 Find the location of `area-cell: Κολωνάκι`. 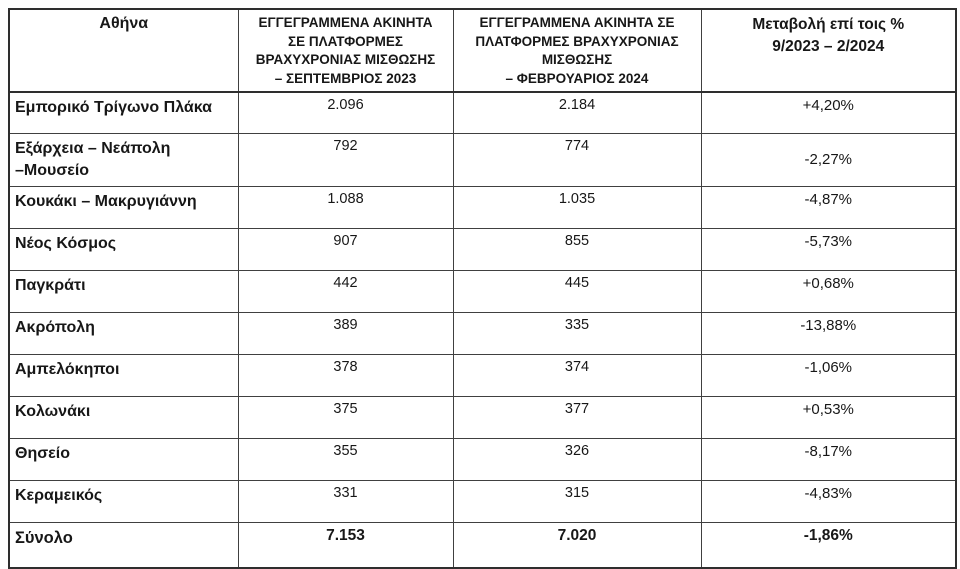

area-cell: Κολωνάκι is located at coordinates (123, 417).